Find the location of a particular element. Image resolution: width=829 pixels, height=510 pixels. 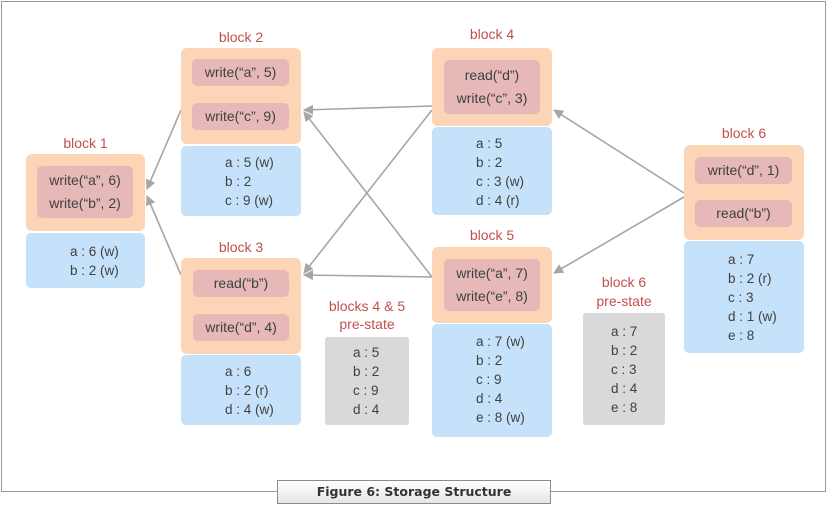

state-line: e : 8 (w) is located at coordinates (500, 417).